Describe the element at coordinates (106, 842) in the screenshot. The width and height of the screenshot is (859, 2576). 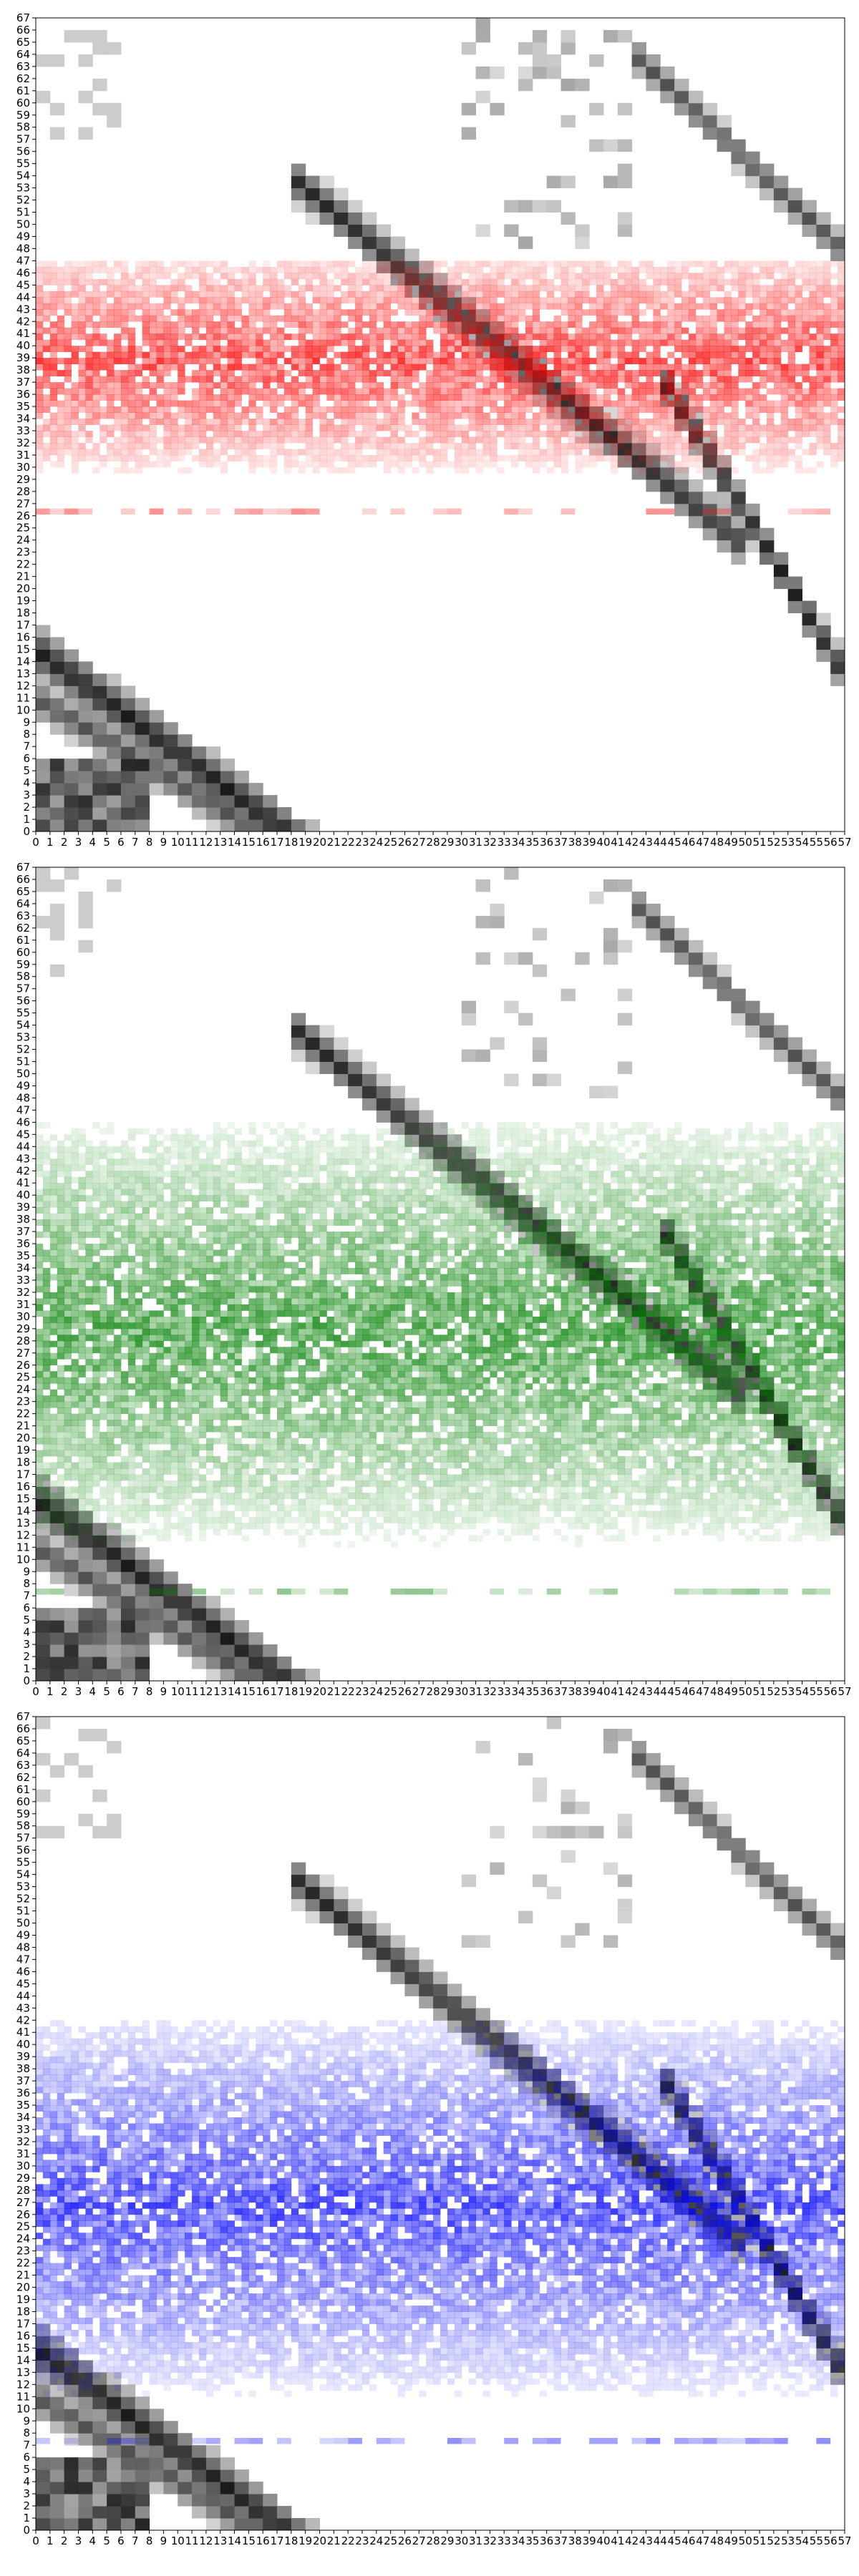
I see `x-tick-label: 5` at that location.